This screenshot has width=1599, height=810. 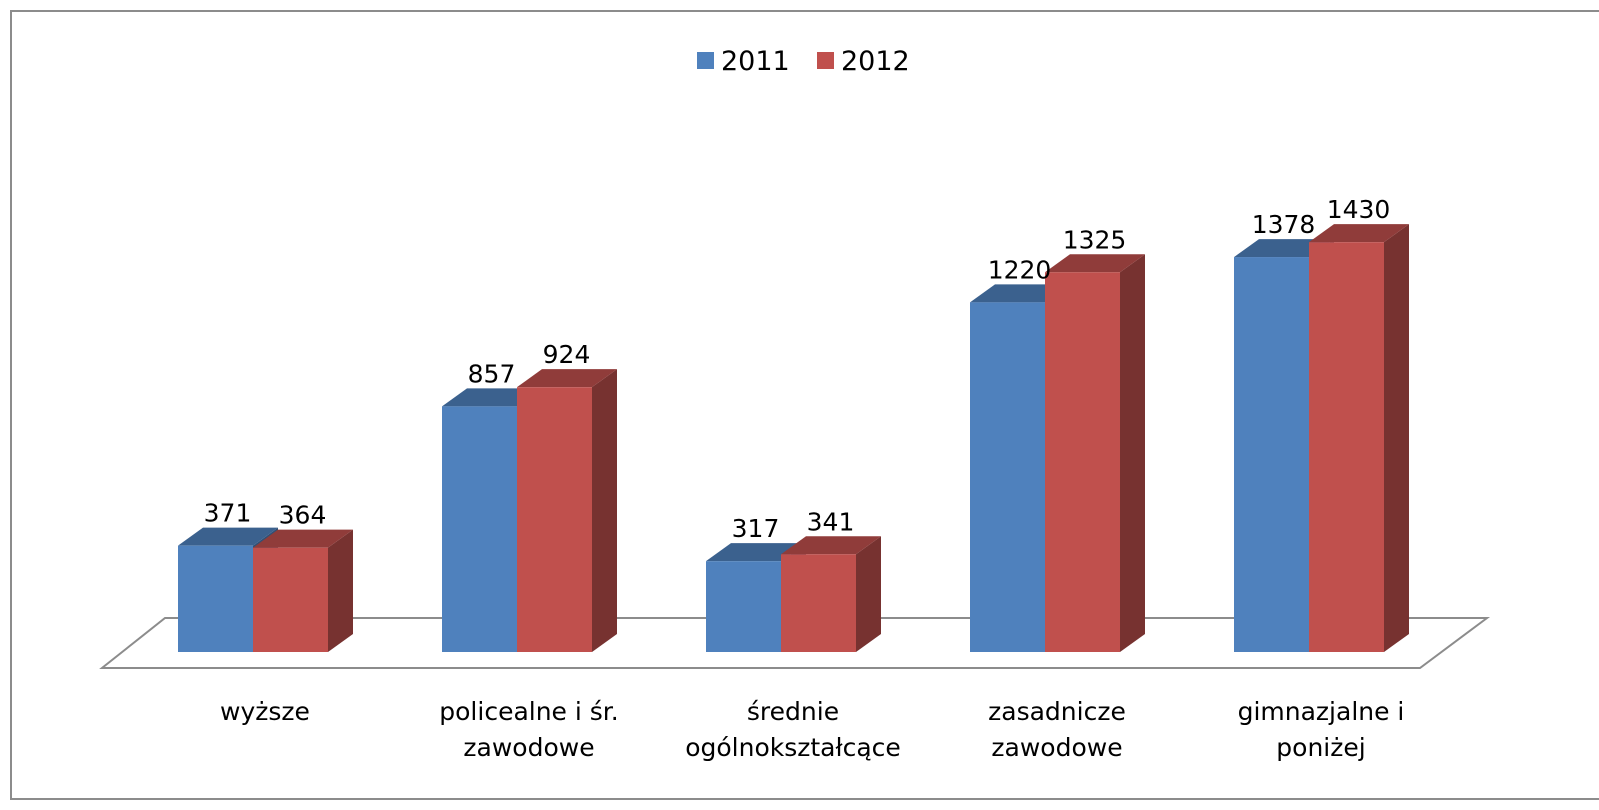 I want to click on legend: 2011 2012, so click(x=803, y=61).